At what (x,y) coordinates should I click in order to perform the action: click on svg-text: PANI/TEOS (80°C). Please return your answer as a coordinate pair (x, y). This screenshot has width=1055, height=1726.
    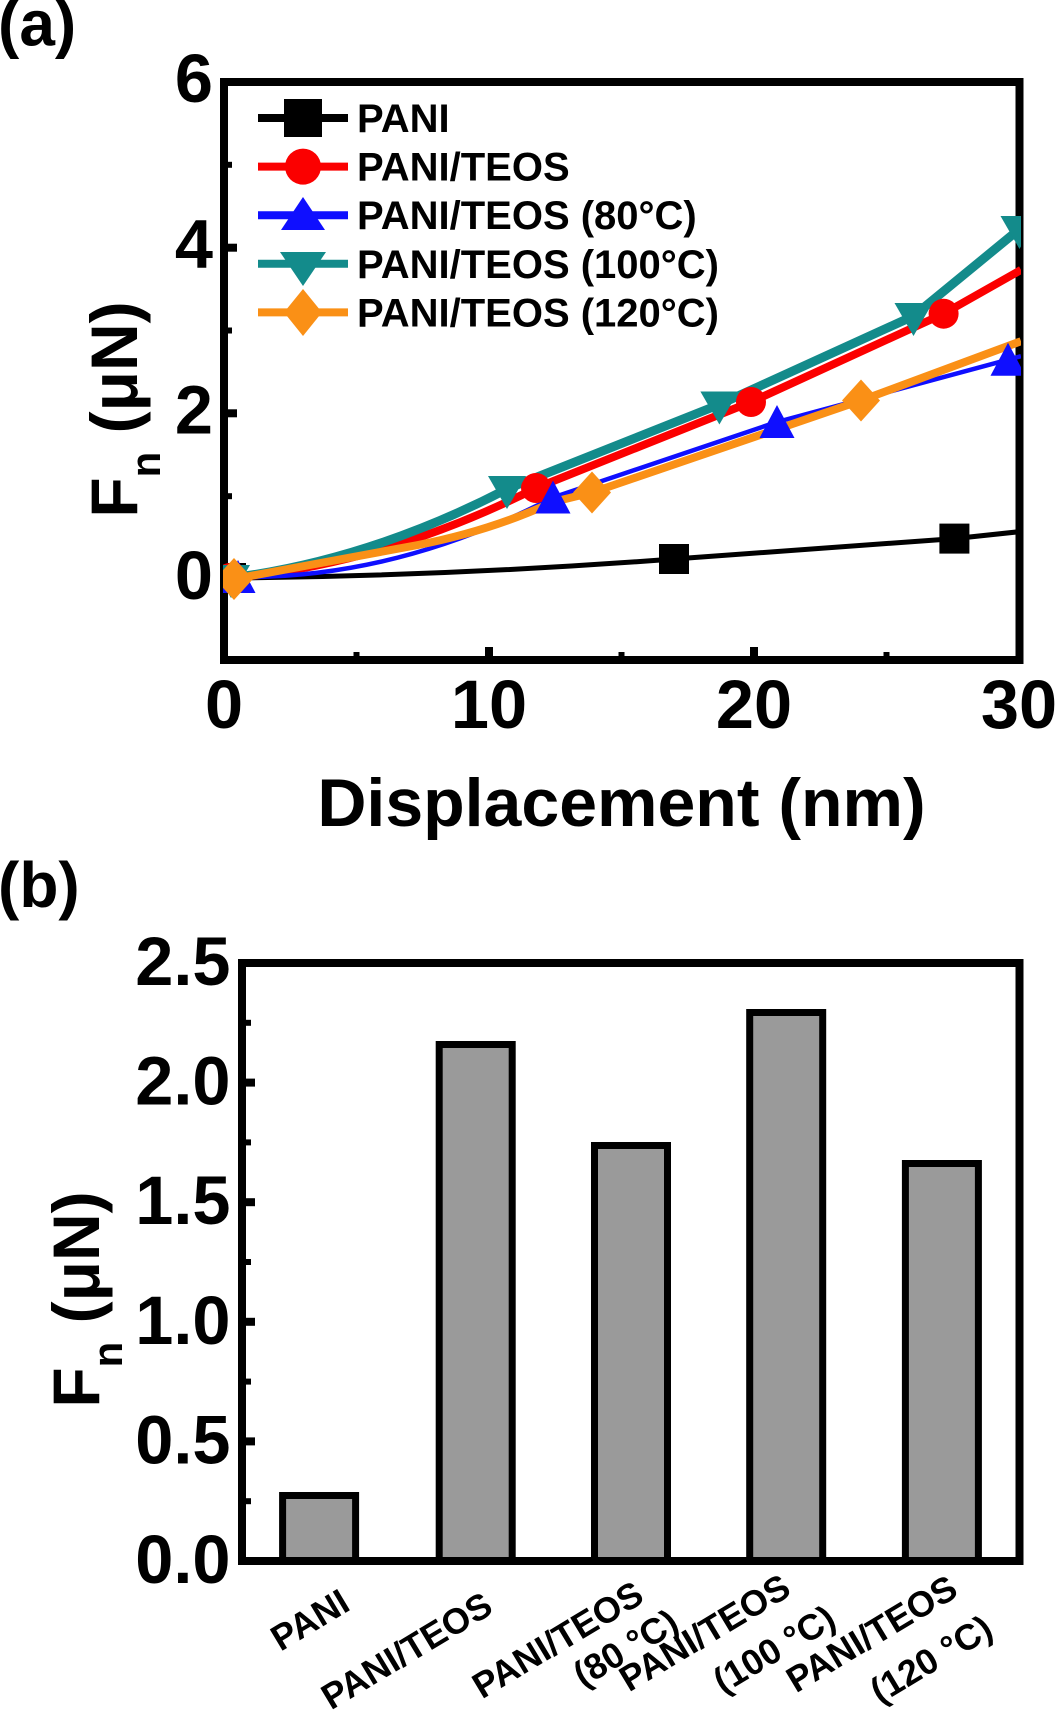
    Looking at the image, I should click on (527, 216).